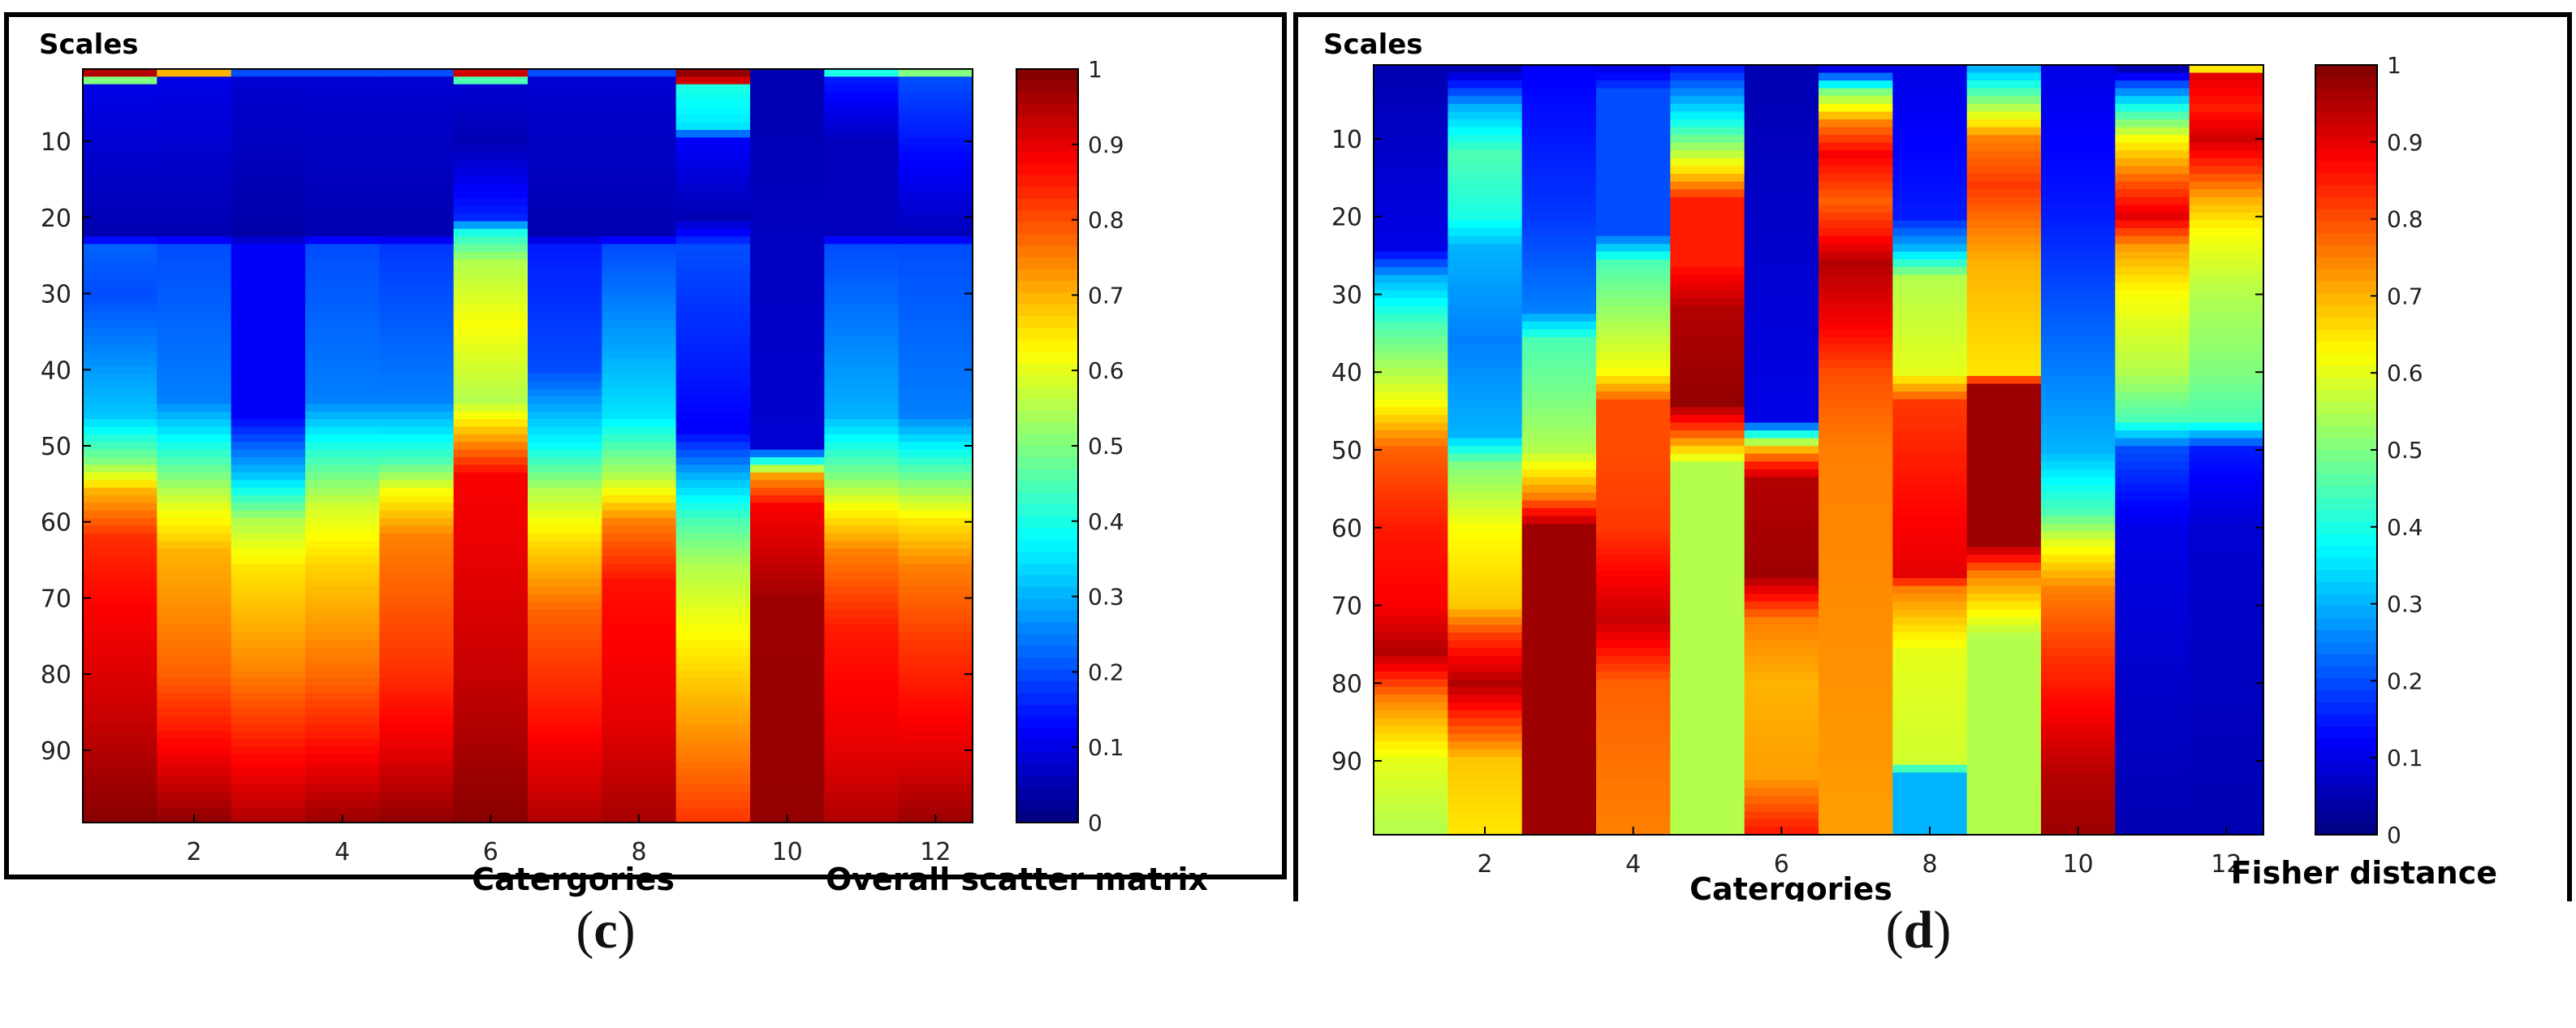 The width and height of the screenshot is (2576, 1028). I want to click on y-axis-title: Scales, so click(89, 44).